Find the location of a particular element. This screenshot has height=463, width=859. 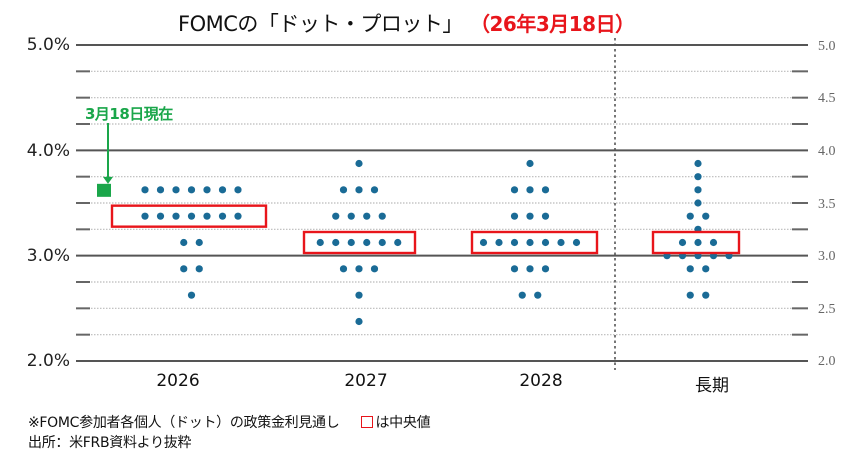

y-axis-right-tick: 4.0 is located at coordinates (827, 151).